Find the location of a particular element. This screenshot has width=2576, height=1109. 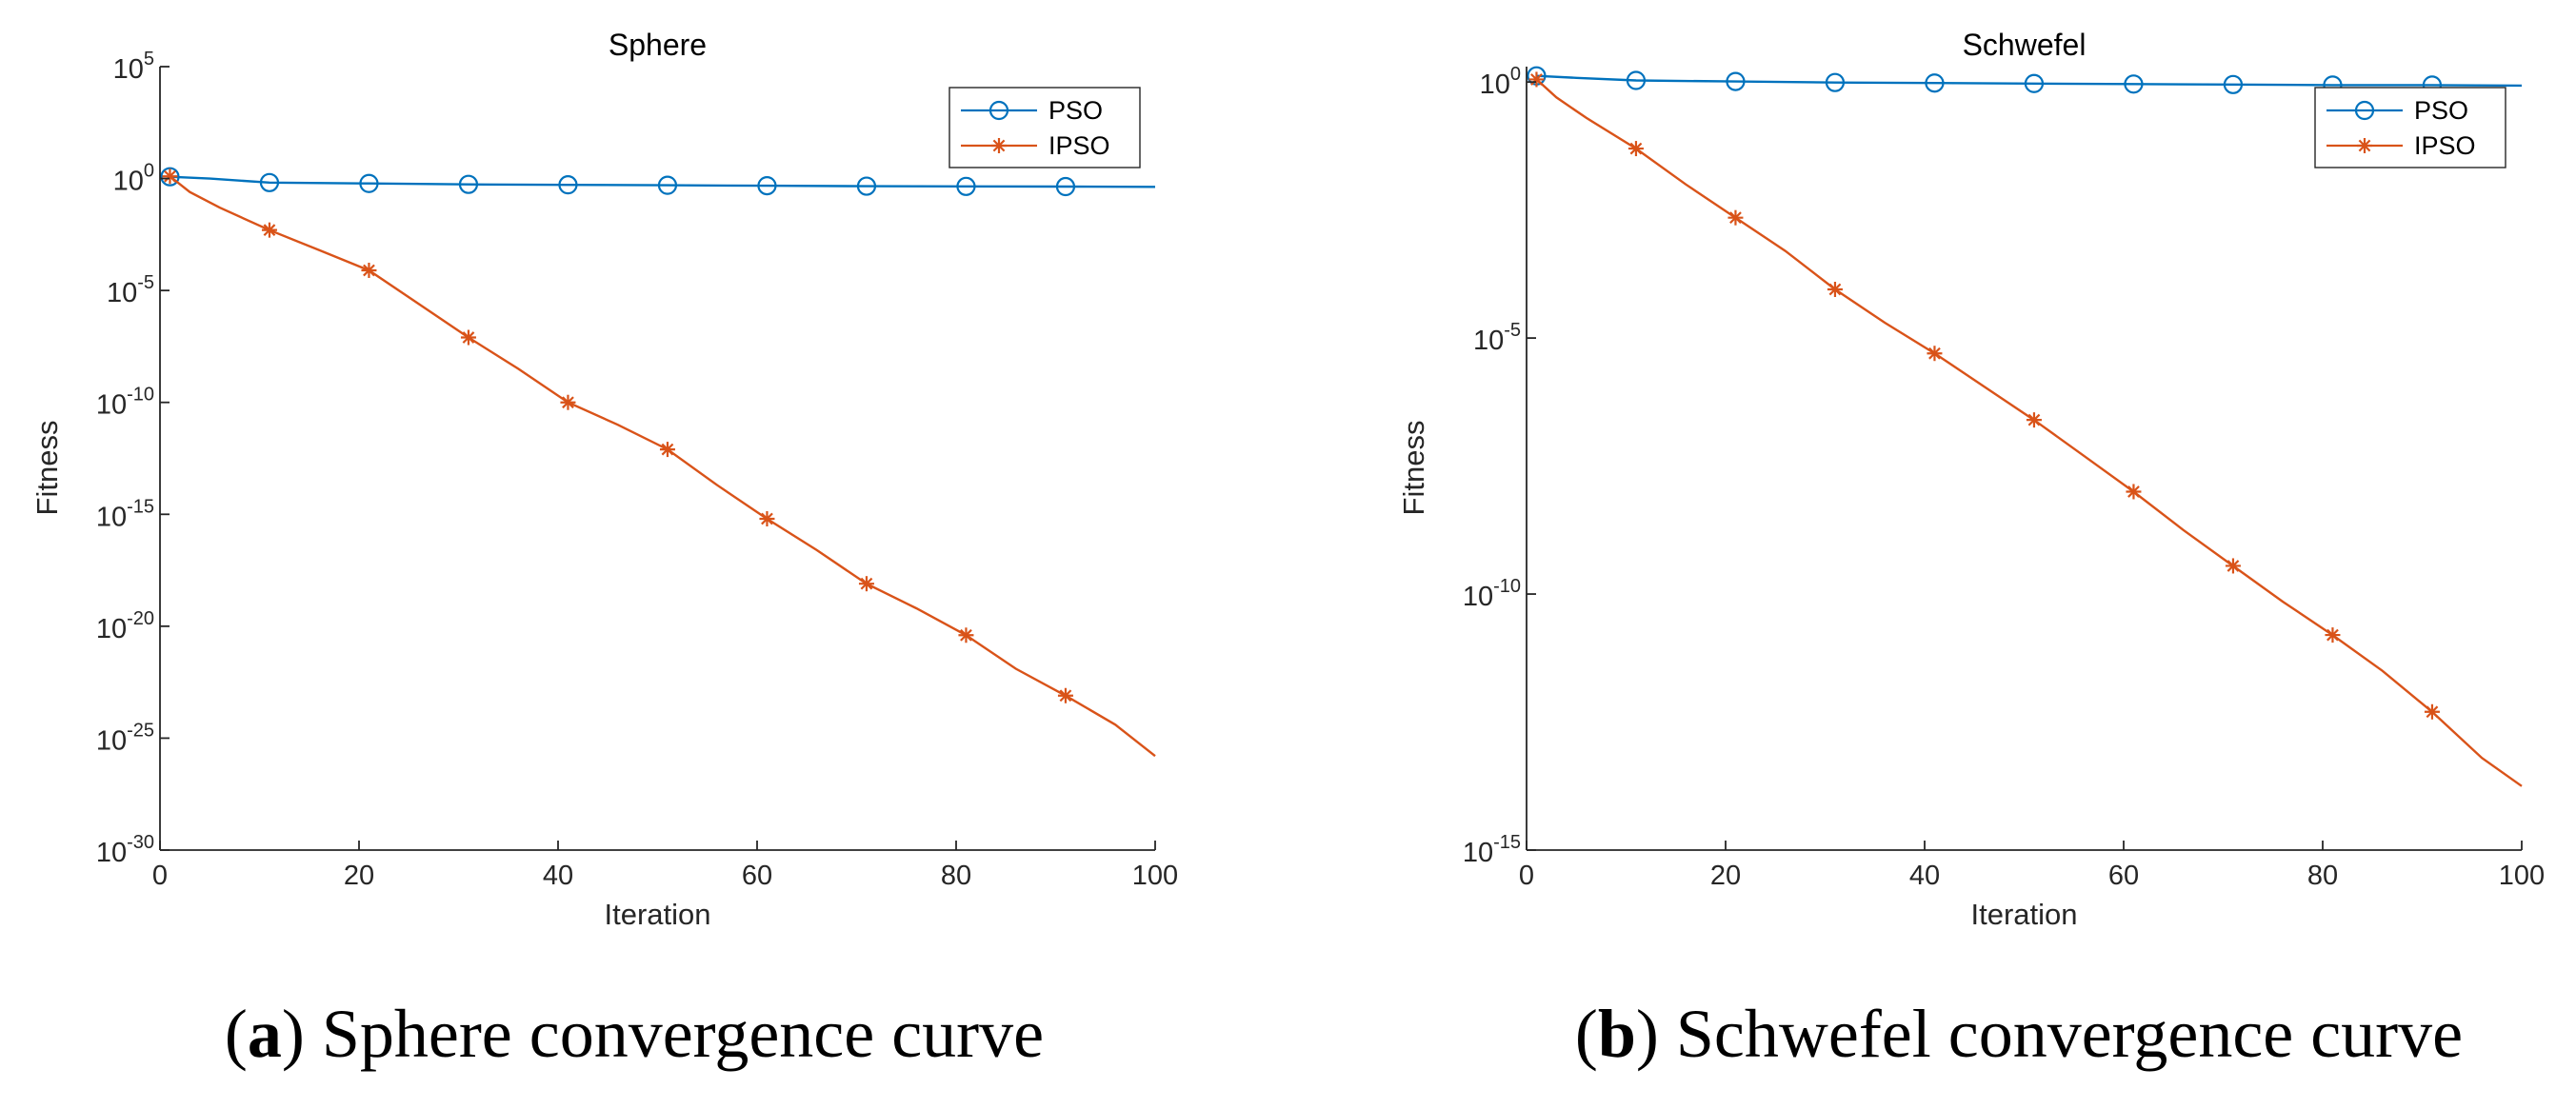

y-tick-label: 10⁻²⁵ is located at coordinates (125, 738).